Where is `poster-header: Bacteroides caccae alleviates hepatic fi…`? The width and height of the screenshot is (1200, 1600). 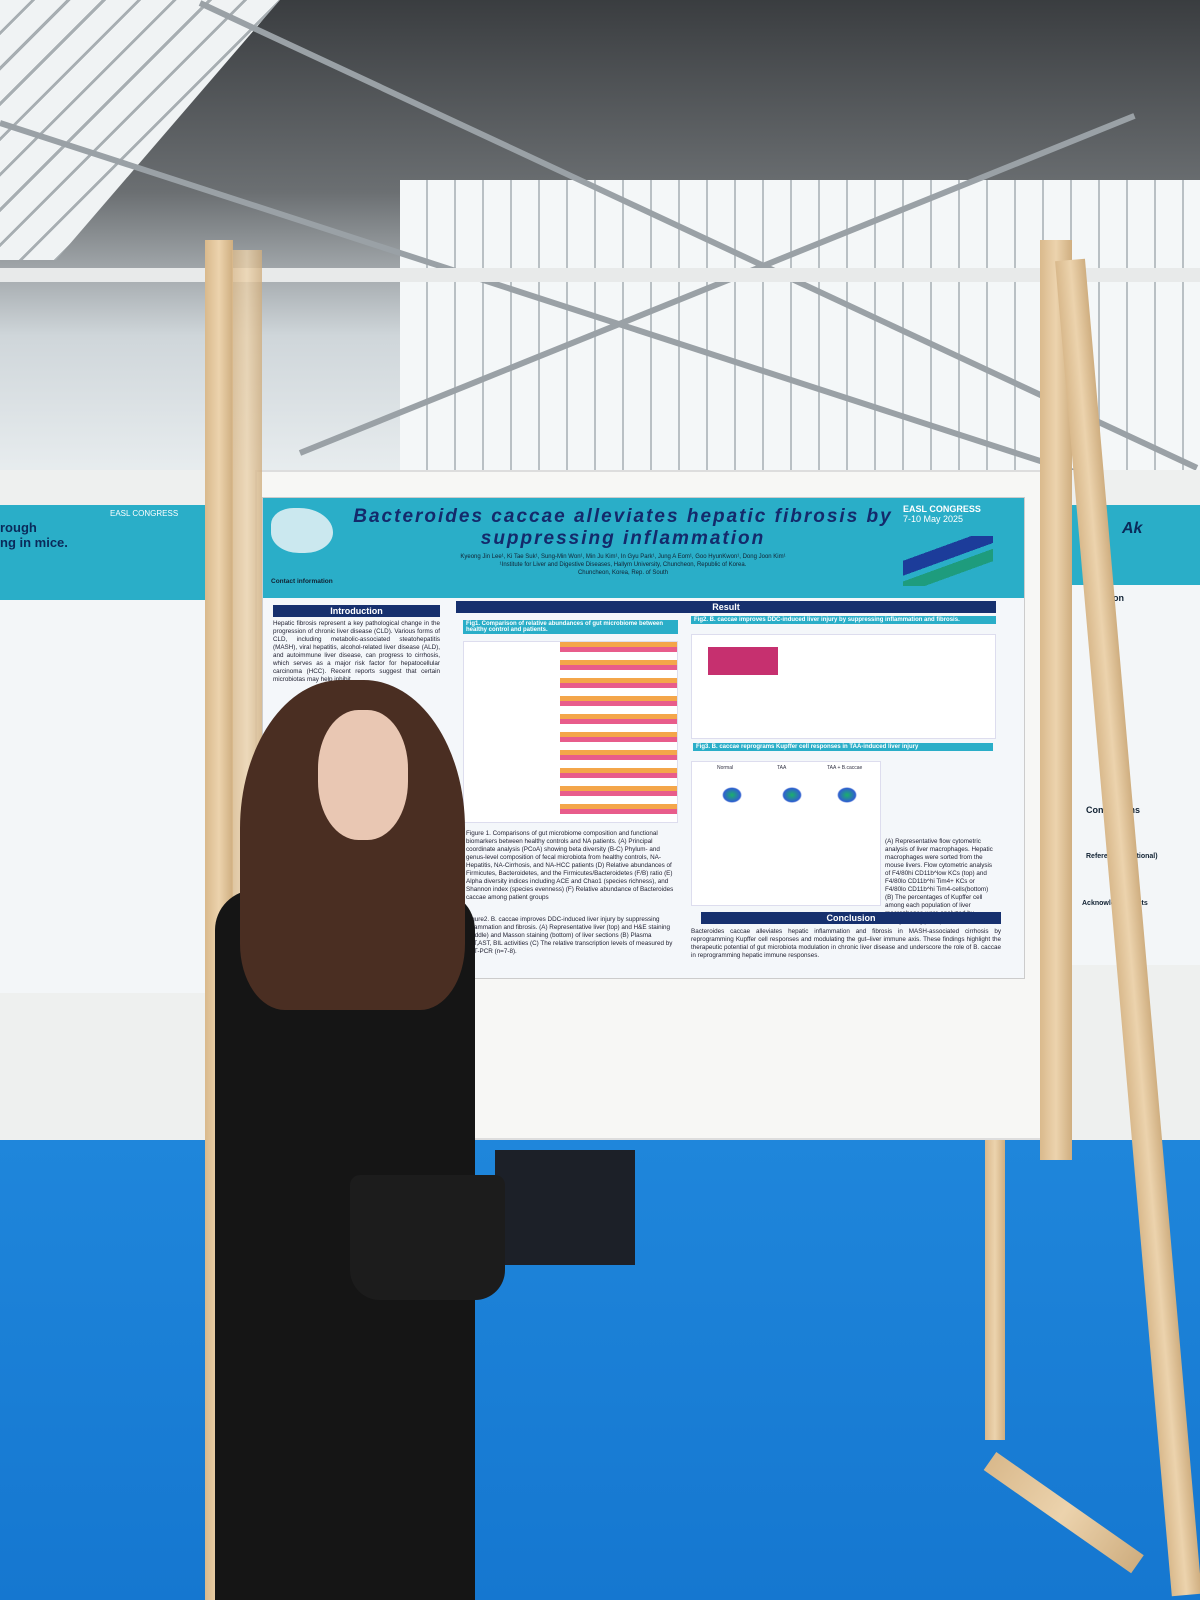 poster-header: Bacteroides caccae alleviates hepatic fi… is located at coordinates (643, 548).